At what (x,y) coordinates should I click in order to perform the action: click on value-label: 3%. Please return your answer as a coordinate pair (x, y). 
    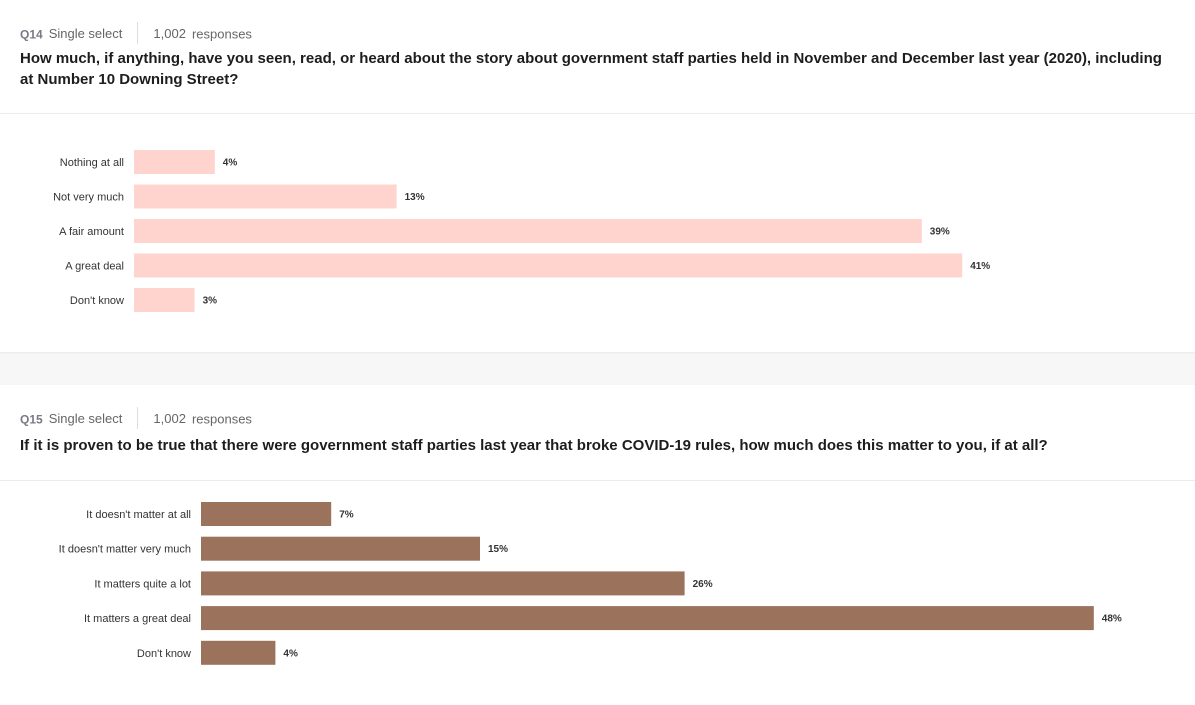
    Looking at the image, I should click on (210, 301).